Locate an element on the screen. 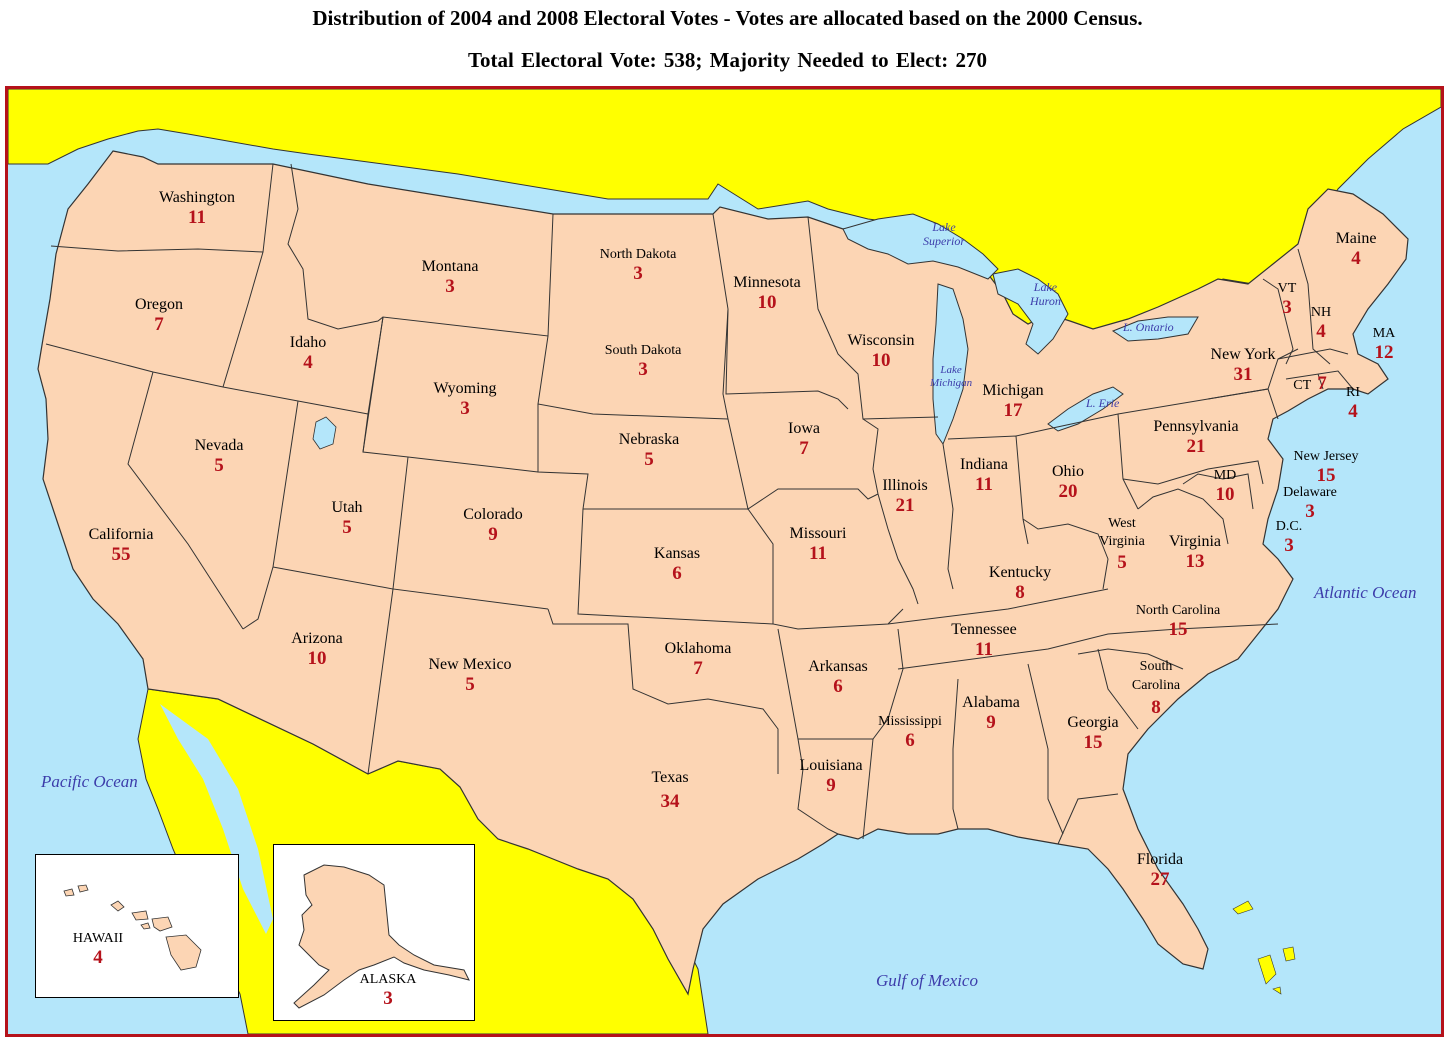  state-name: NH is located at coordinates (1321, 312).